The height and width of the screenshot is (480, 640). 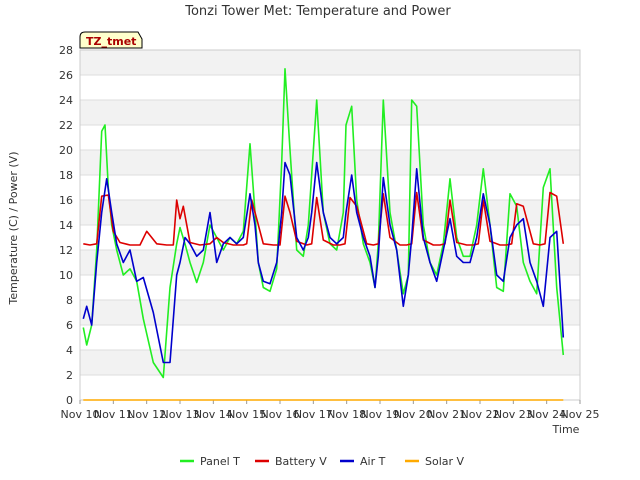 What do you see at coordinates (220, 461) in the screenshot?
I see `legend-label: Panel T` at bounding box center [220, 461].